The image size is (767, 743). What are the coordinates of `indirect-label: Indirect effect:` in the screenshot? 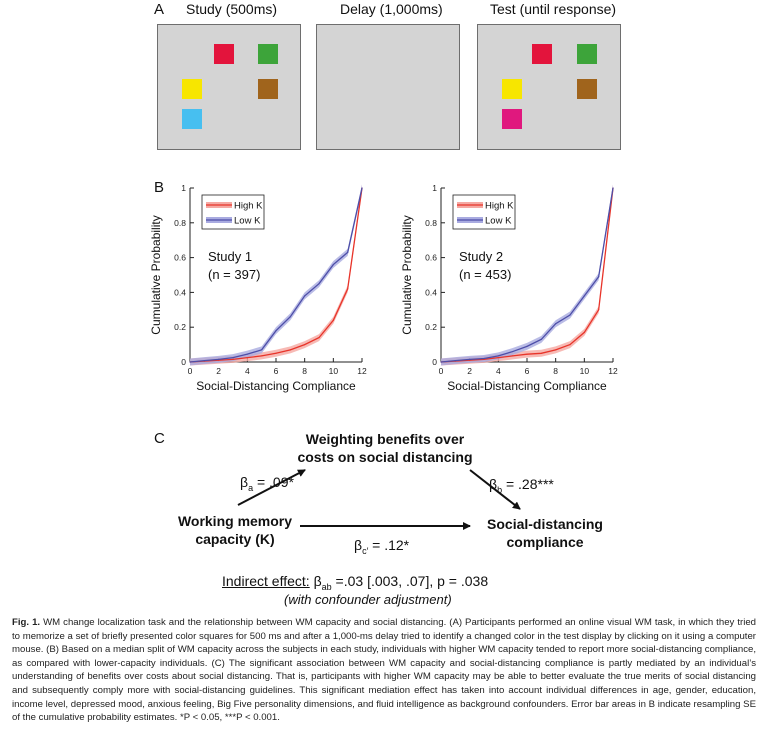 It's located at (266, 581).